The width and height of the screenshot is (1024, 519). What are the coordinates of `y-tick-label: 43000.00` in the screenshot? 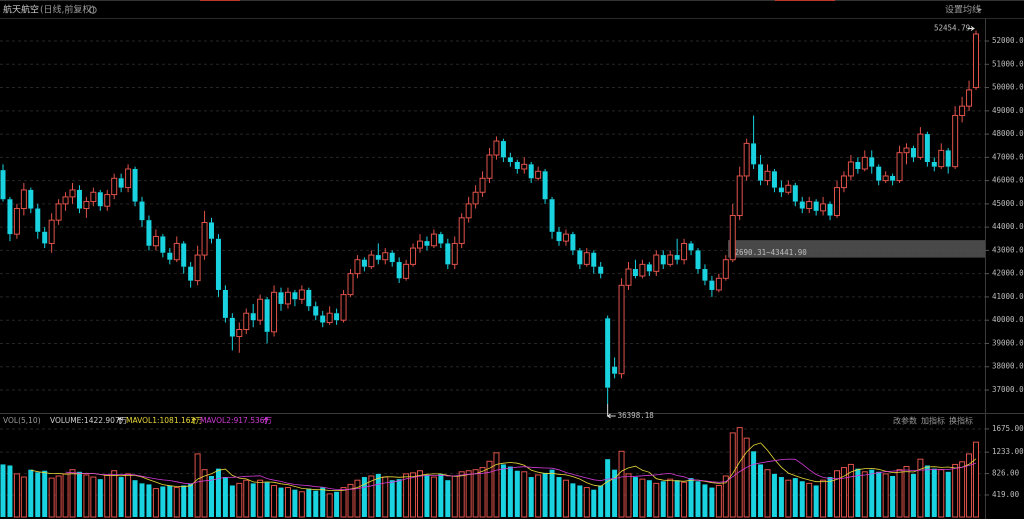 It's located at (1008, 249).